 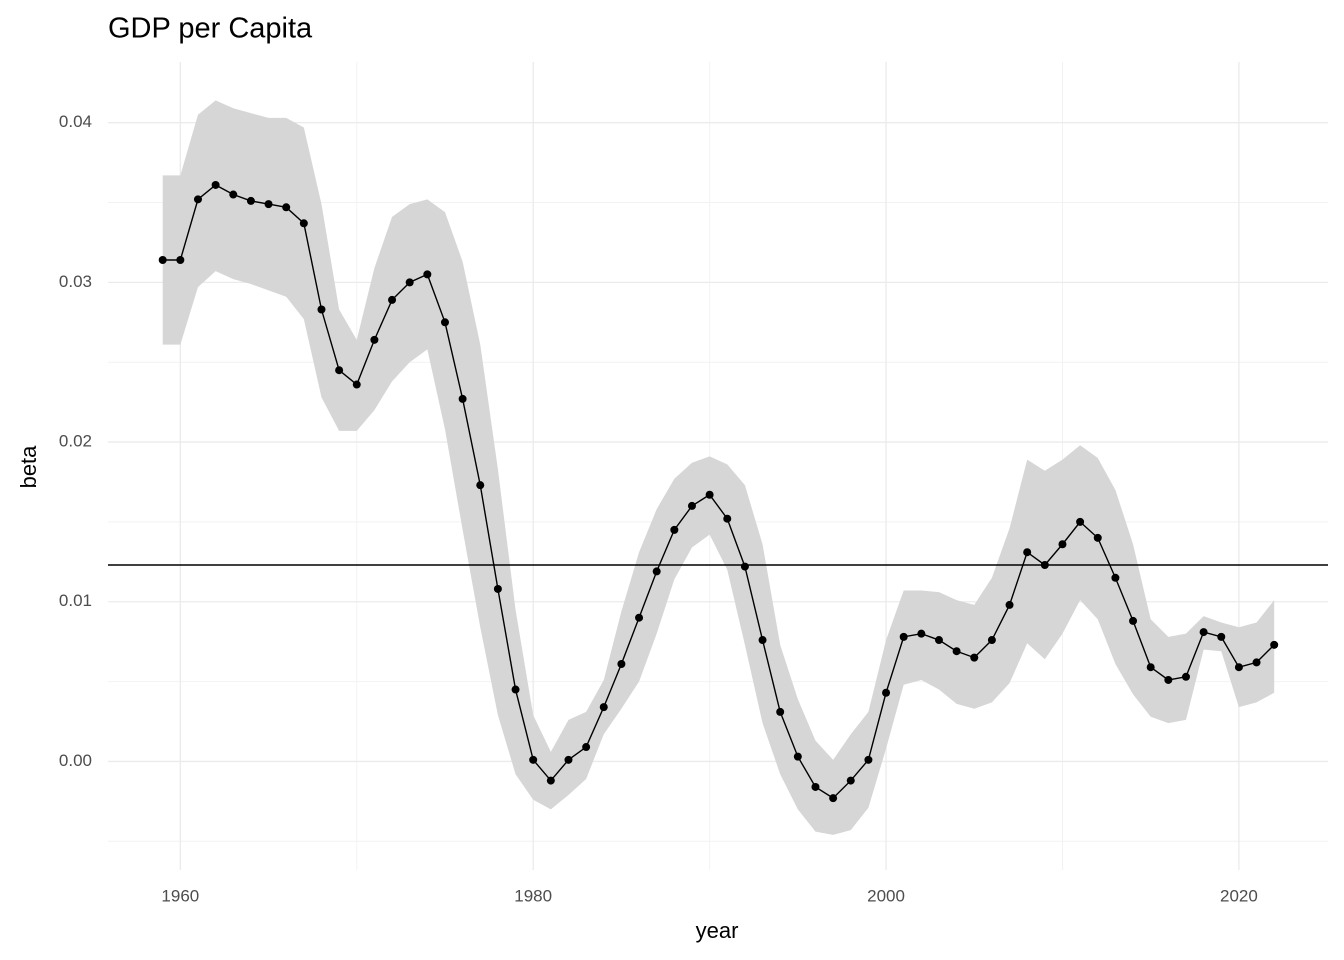 What do you see at coordinates (28, 467) in the screenshot?
I see `y-axis-title: beta` at bounding box center [28, 467].